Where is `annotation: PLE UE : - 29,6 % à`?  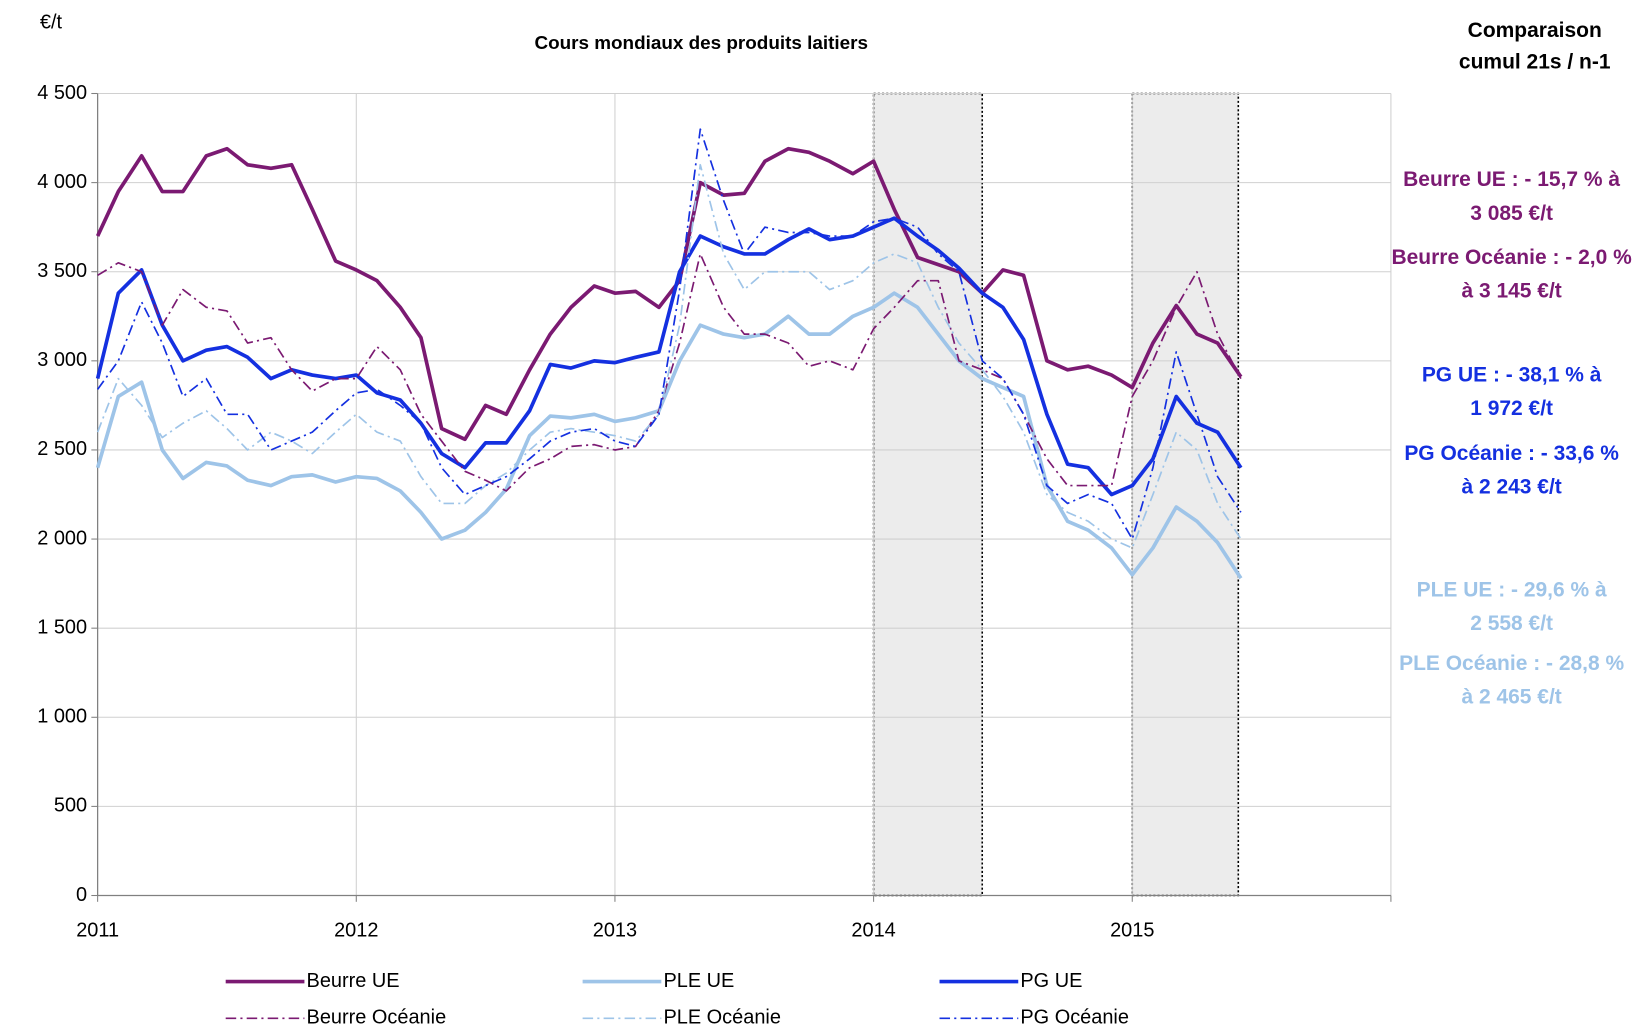
annotation: PLE UE : - 29,6 % à is located at coordinates (1512, 590).